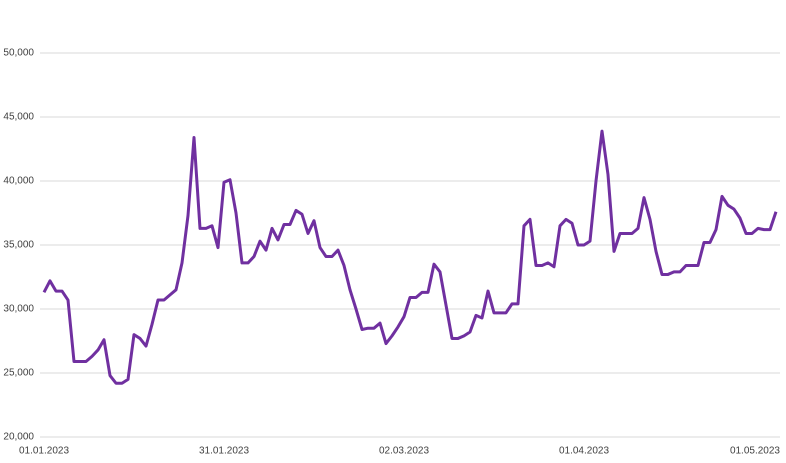 The height and width of the screenshot is (463, 786). What do you see at coordinates (18, 181) in the screenshot?
I see `y-tick-label: 40,000` at bounding box center [18, 181].